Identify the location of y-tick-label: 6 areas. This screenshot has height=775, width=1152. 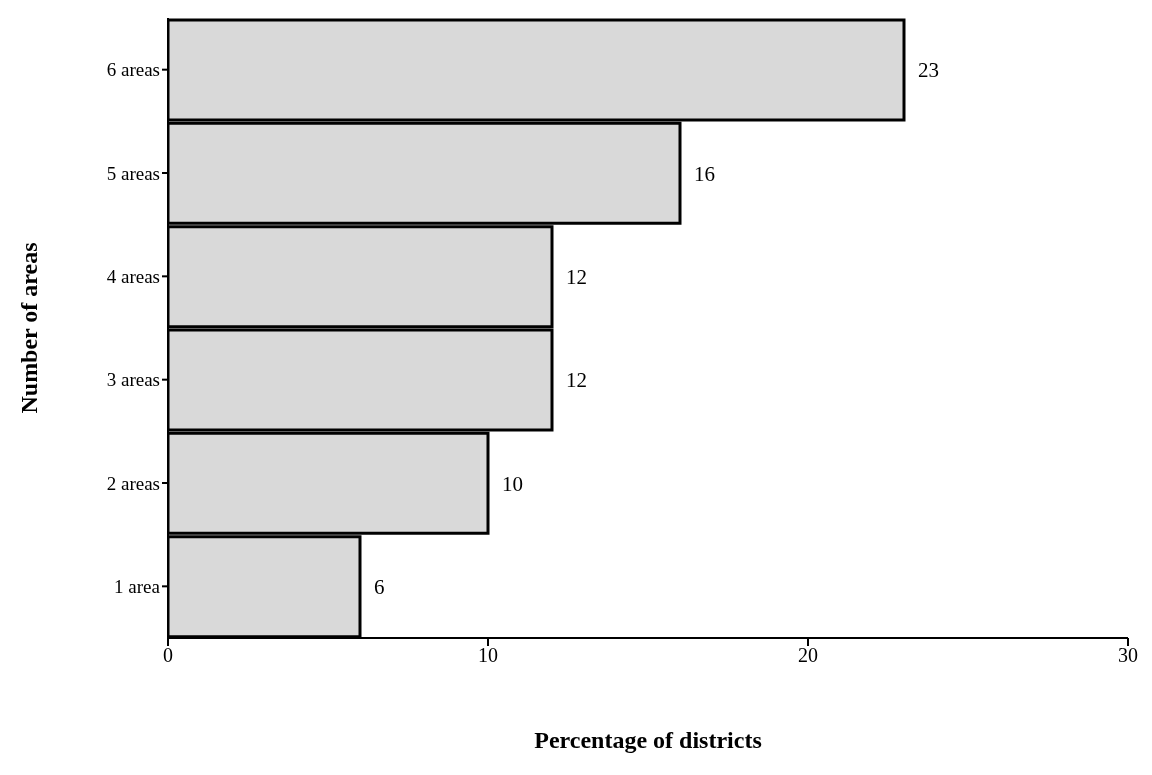
(133, 70).